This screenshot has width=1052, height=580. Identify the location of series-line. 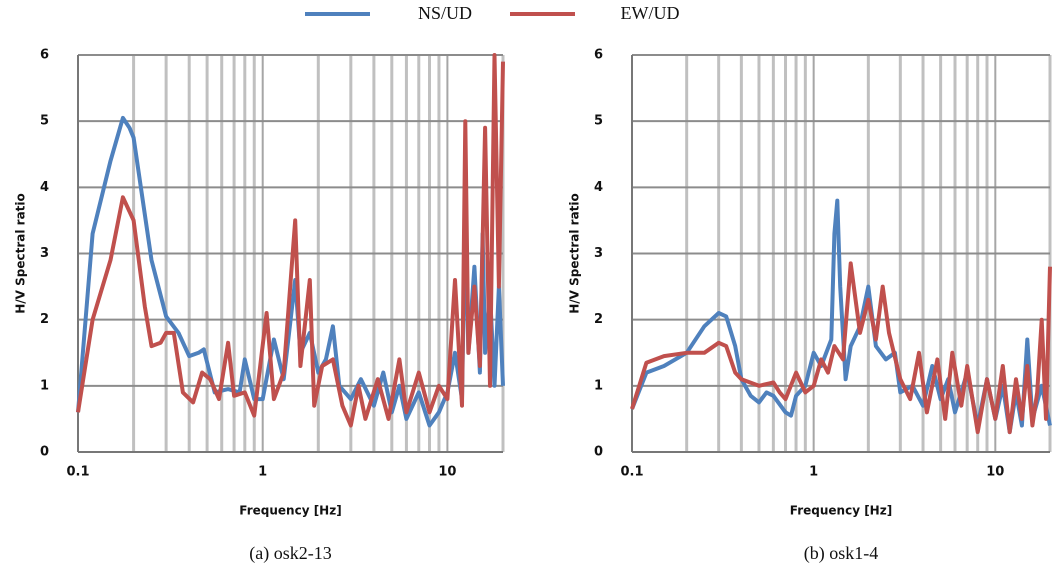
(841, 348).